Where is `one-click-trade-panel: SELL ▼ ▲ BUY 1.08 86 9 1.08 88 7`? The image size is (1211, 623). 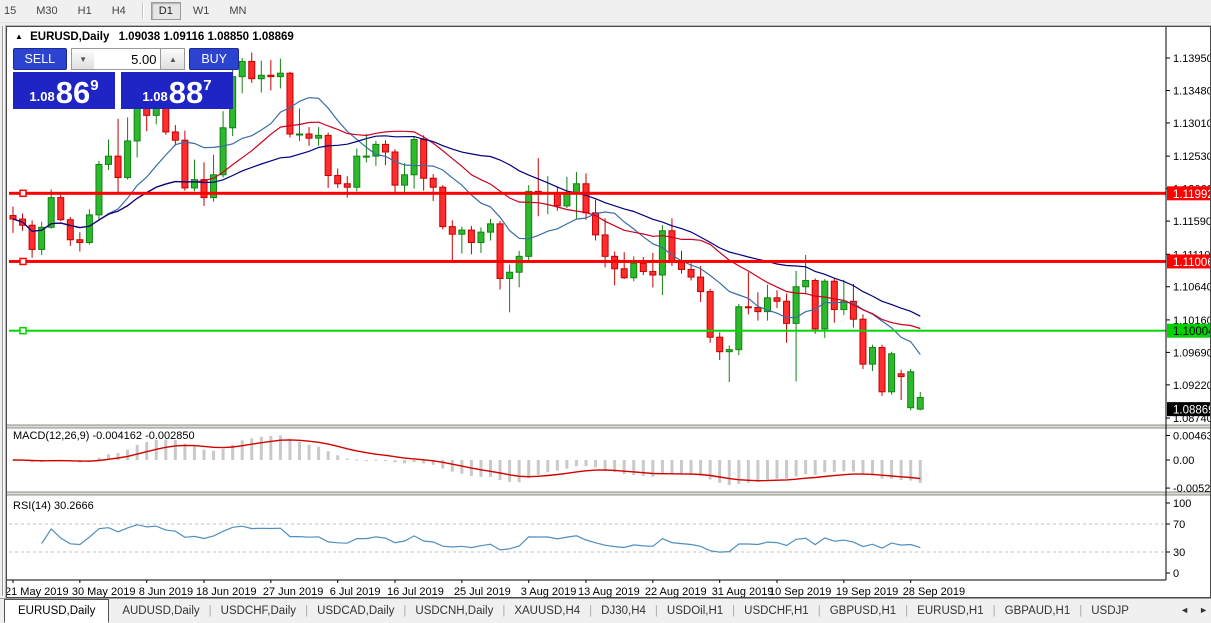 one-click-trade-panel: SELL ▼ ▲ BUY 1.08 86 9 1.08 88 7 is located at coordinates (126, 78).